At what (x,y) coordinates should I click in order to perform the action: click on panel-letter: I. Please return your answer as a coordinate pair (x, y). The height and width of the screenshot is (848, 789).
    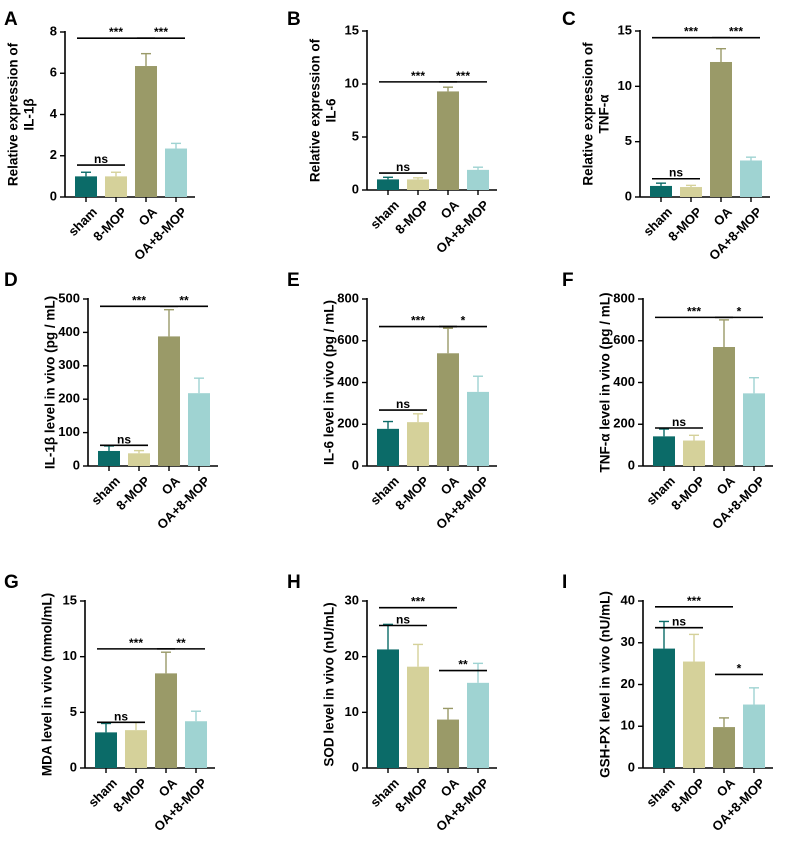
    Looking at the image, I should click on (564, 582).